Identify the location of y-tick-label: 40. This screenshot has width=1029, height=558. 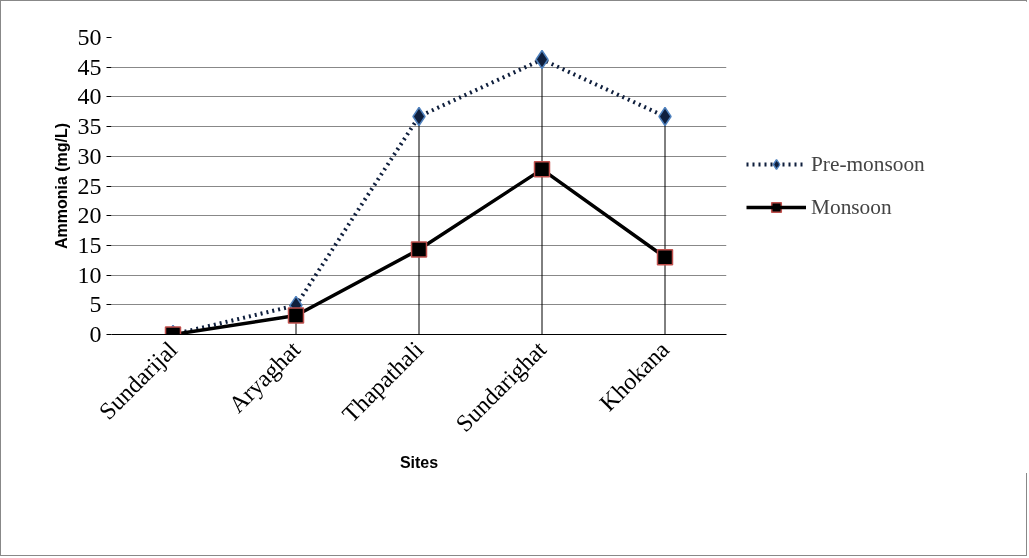
(89, 96).